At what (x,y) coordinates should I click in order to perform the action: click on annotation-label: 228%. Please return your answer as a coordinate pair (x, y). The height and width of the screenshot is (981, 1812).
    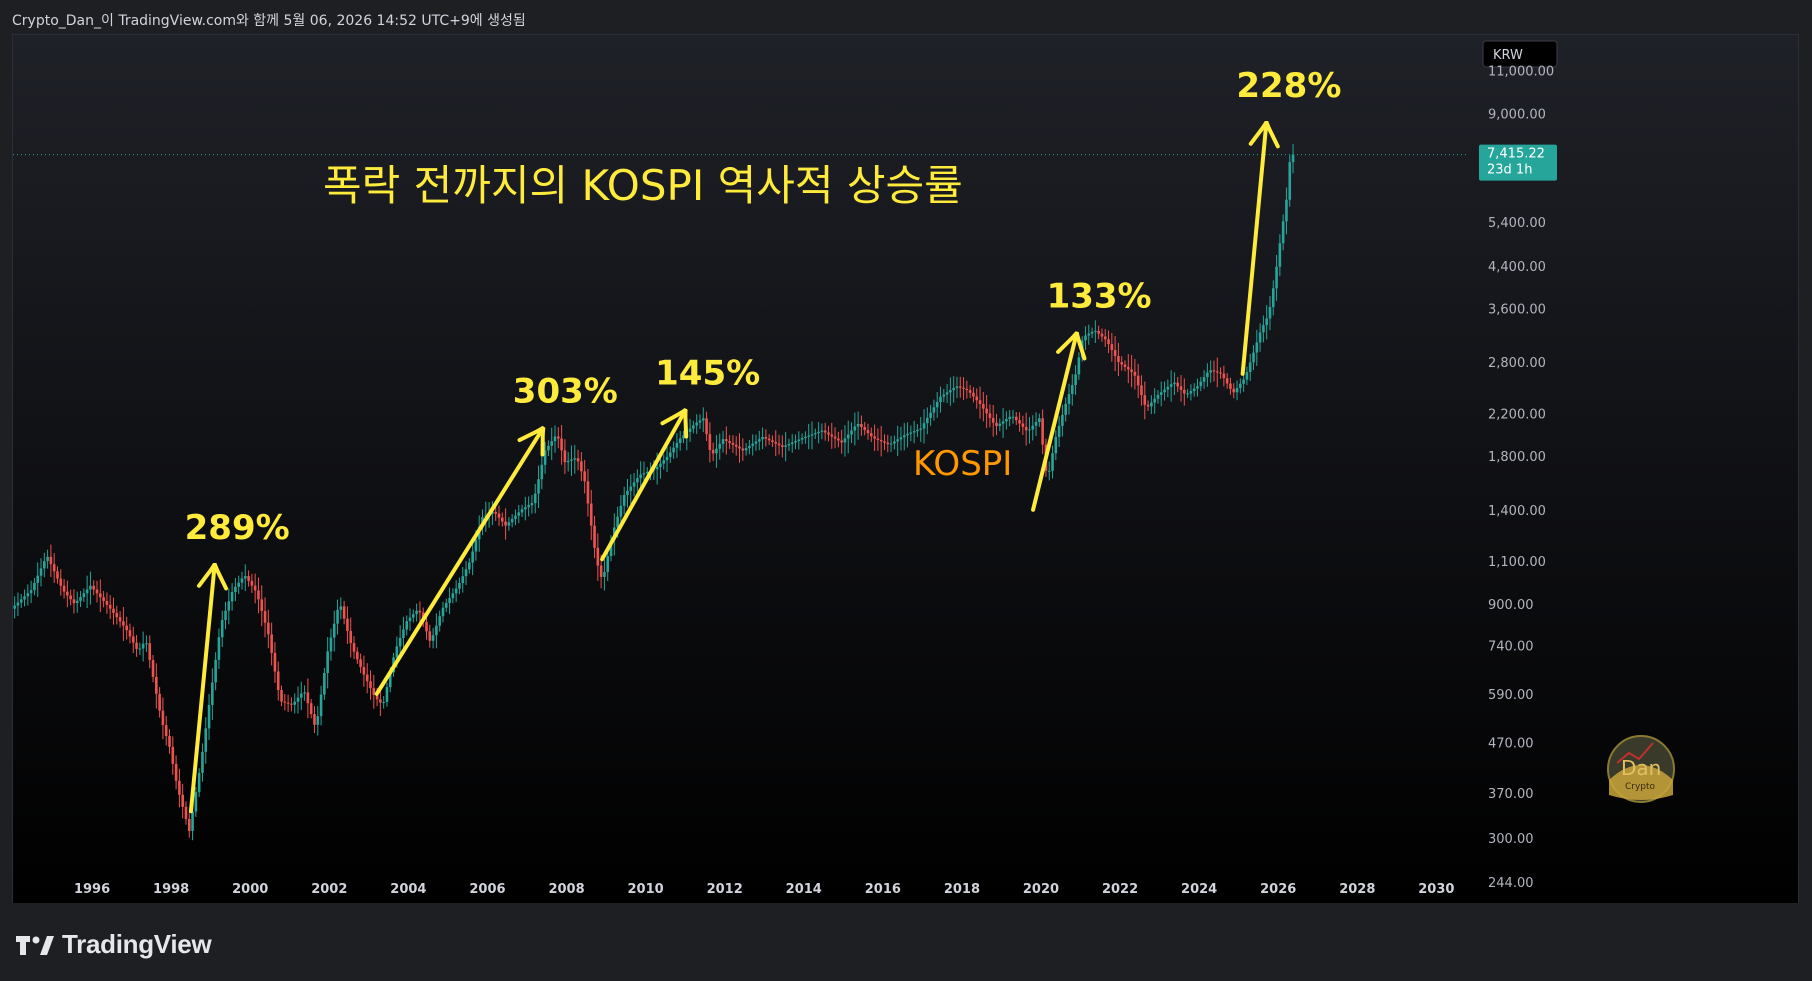
    Looking at the image, I should click on (1288, 86).